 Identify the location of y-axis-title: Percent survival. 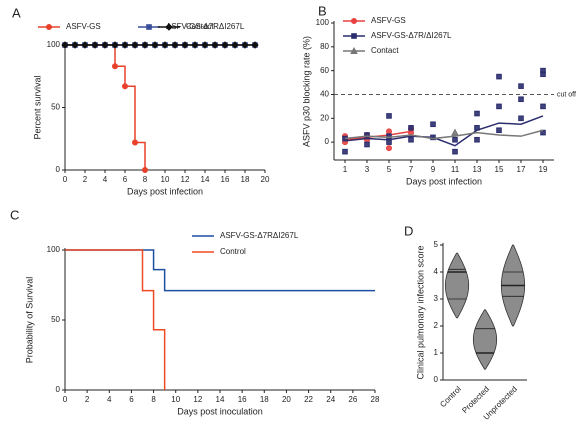
(37, 107).